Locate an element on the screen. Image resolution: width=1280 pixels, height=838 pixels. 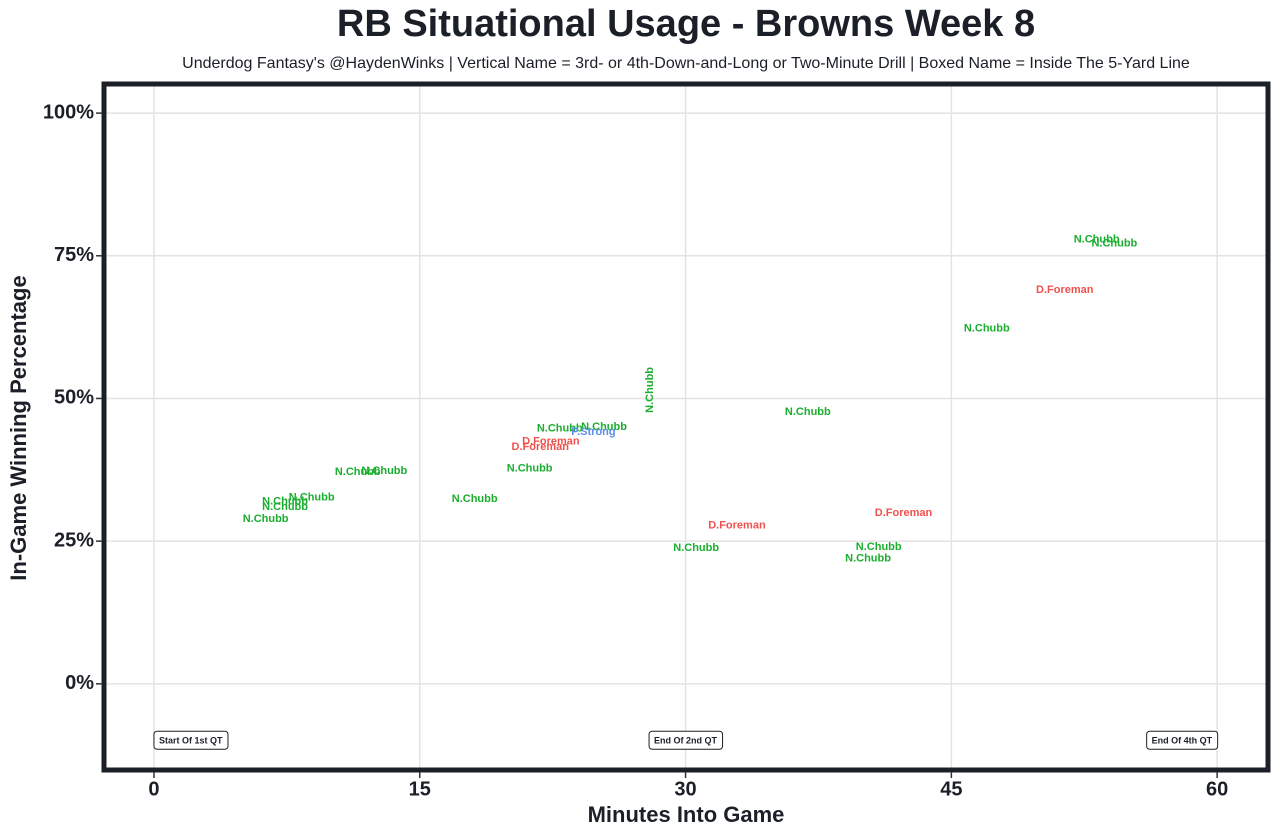
x-tick-label: 45 is located at coordinates (951, 789).